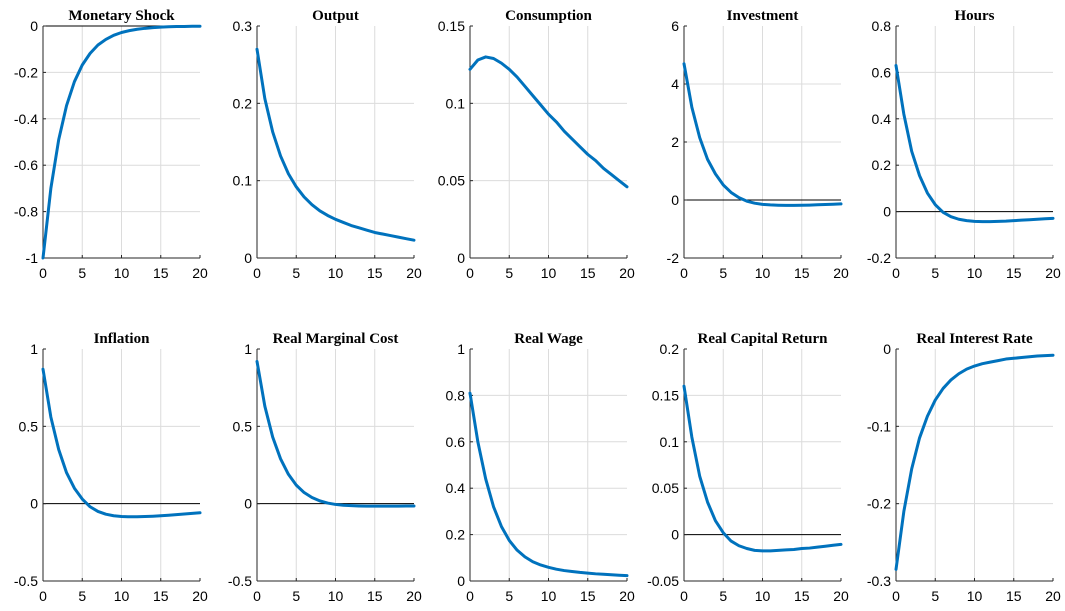 This screenshot has width=1065, height=611. I want to click on panel-title-real-capital-return: Real Capital Return, so click(763, 339).